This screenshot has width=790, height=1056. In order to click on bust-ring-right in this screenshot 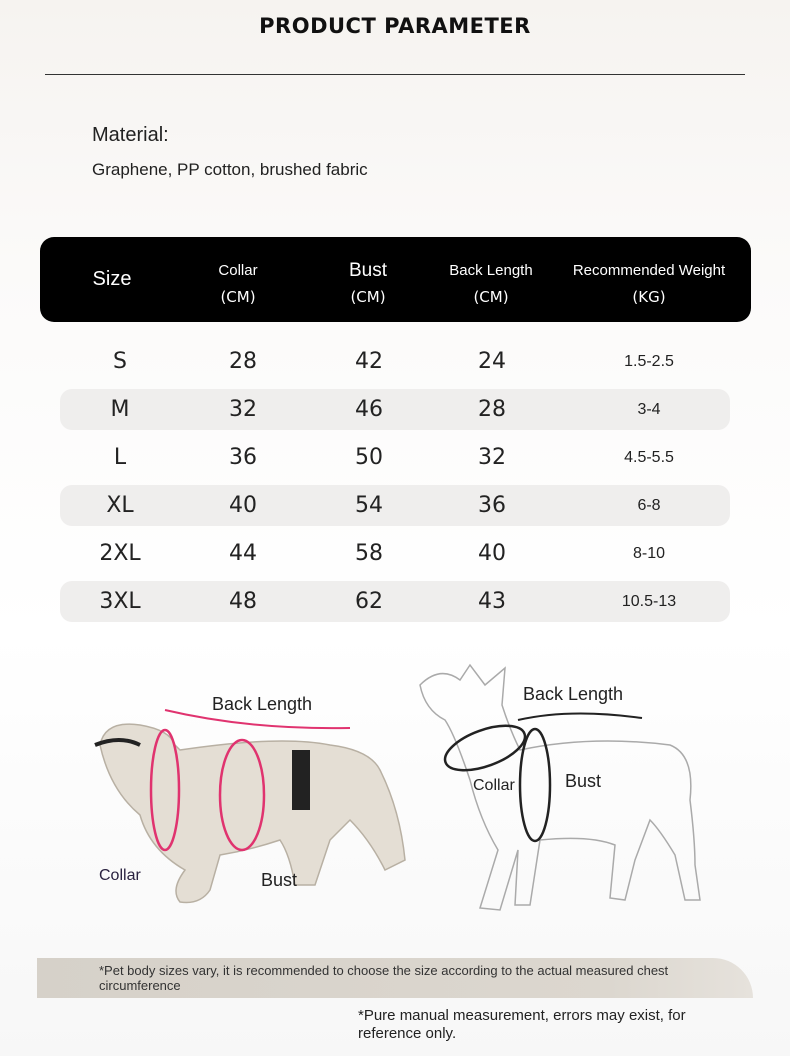, I will do `click(535, 785)`.